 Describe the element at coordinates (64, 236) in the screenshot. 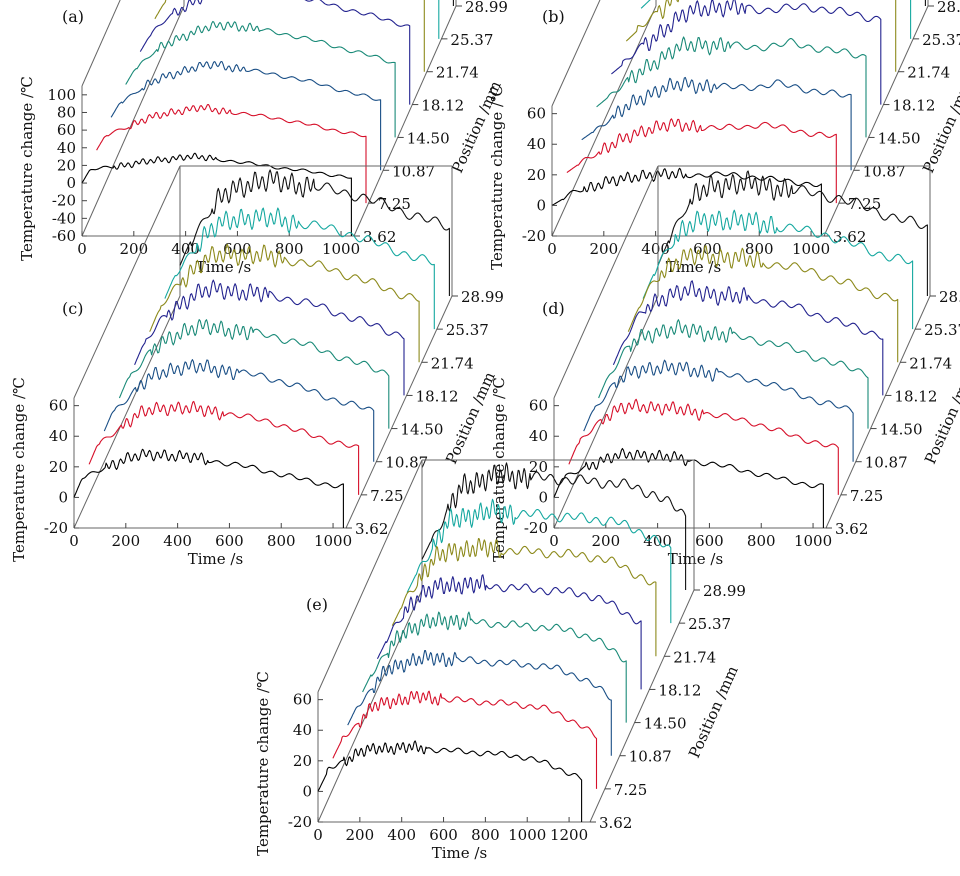

I see `y-tick-label: -60` at that location.